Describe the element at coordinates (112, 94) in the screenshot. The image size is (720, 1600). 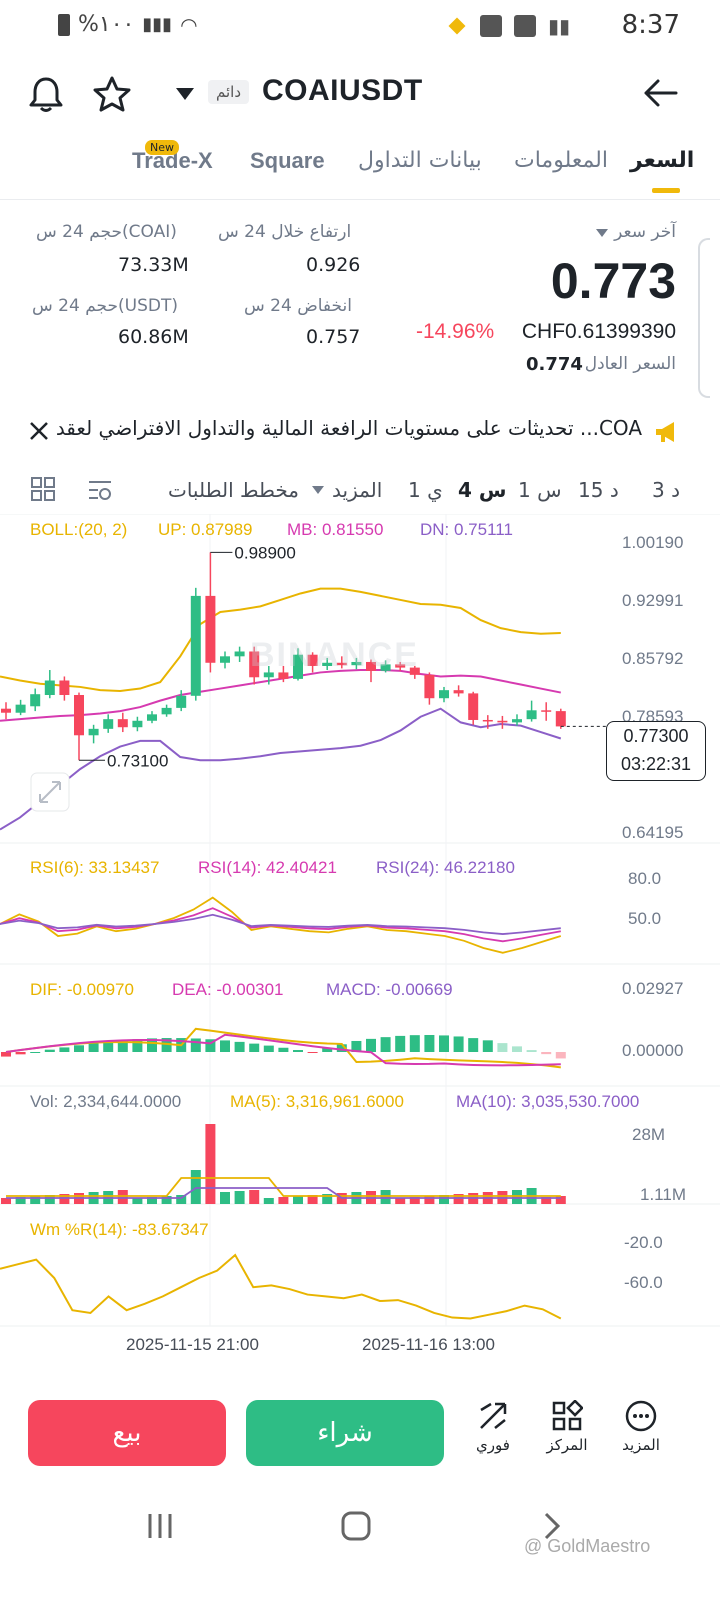
I see `star-icon` at that location.